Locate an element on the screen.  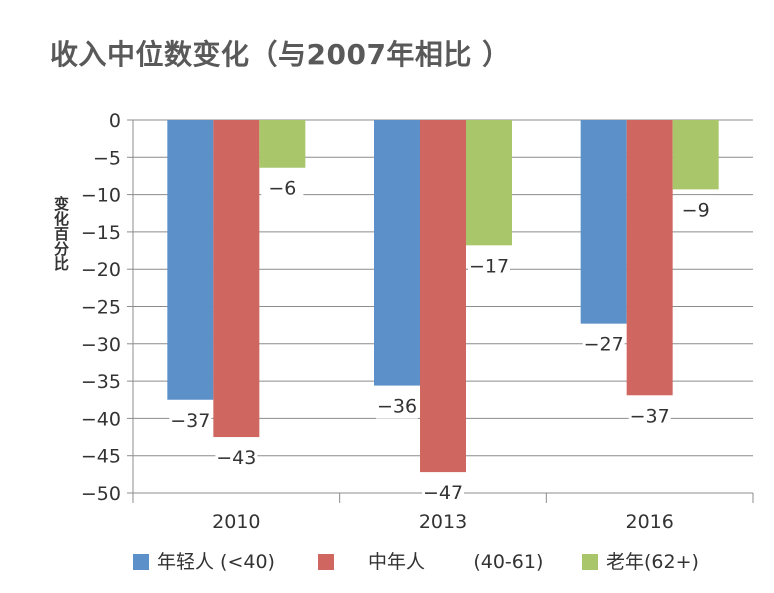
y-tick-label: −15 is located at coordinates (101, 233).